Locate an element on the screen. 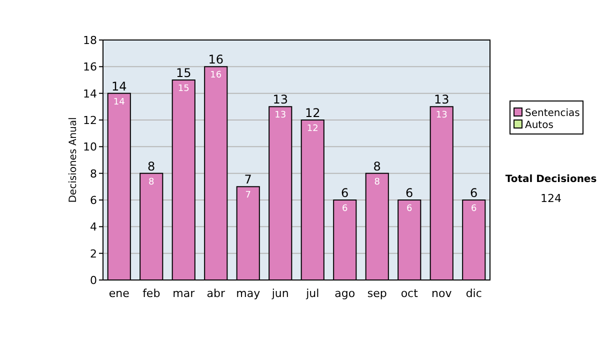 The image size is (600, 340). total-label: 16 is located at coordinates (216, 59).